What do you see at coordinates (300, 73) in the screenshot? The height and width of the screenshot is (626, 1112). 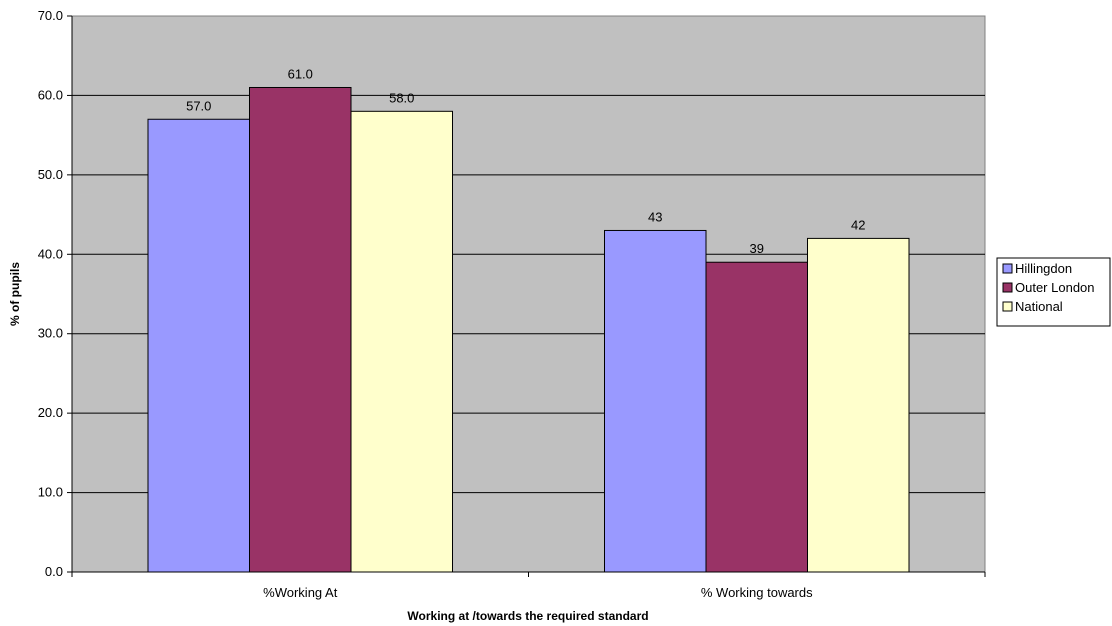 I see `data-label: 61.0` at bounding box center [300, 73].